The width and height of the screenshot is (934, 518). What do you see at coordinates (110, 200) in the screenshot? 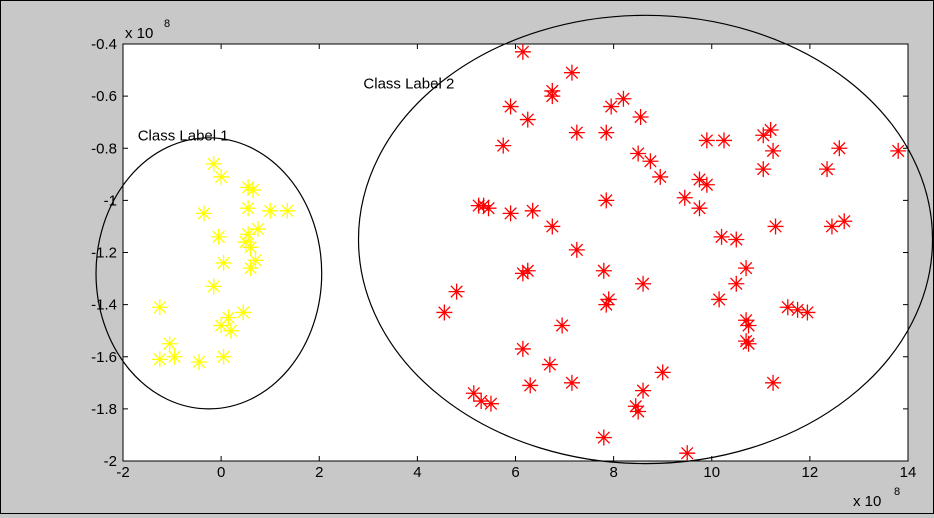
I see `y-tick-label: -1` at bounding box center [110, 200].